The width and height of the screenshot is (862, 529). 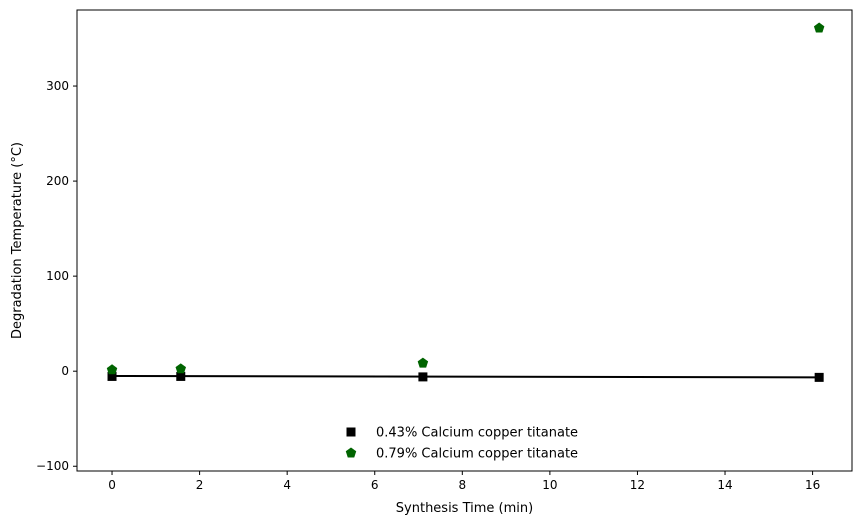 I want to click on x-axis-ticks: 0 2 4 6 8 10 12 14 16, so click(x=464, y=481).